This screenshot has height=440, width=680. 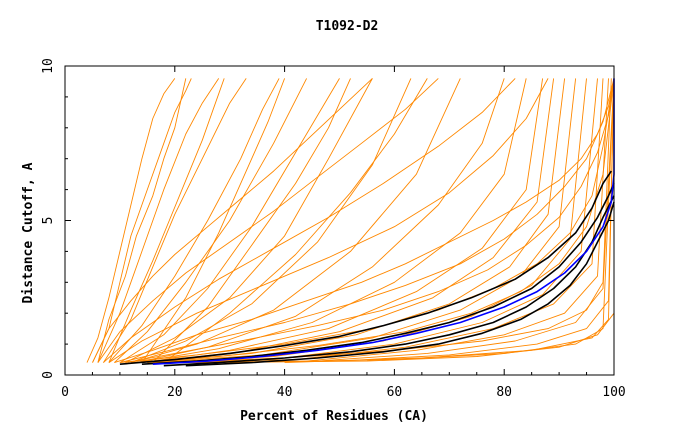 What do you see at coordinates (334, 416) in the screenshot?
I see `x-axis-title: Percent of Residues (CA)` at bounding box center [334, 416].